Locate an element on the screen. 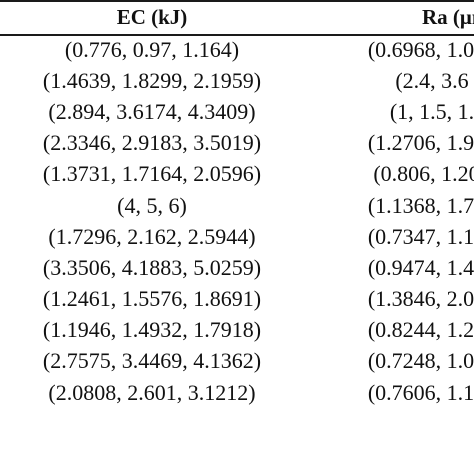 This screenshot has width=474, height=474. table-row: (0.776, 0.97, 1.164) (0.6968, 1.045 is located at coordinates (237, 49).